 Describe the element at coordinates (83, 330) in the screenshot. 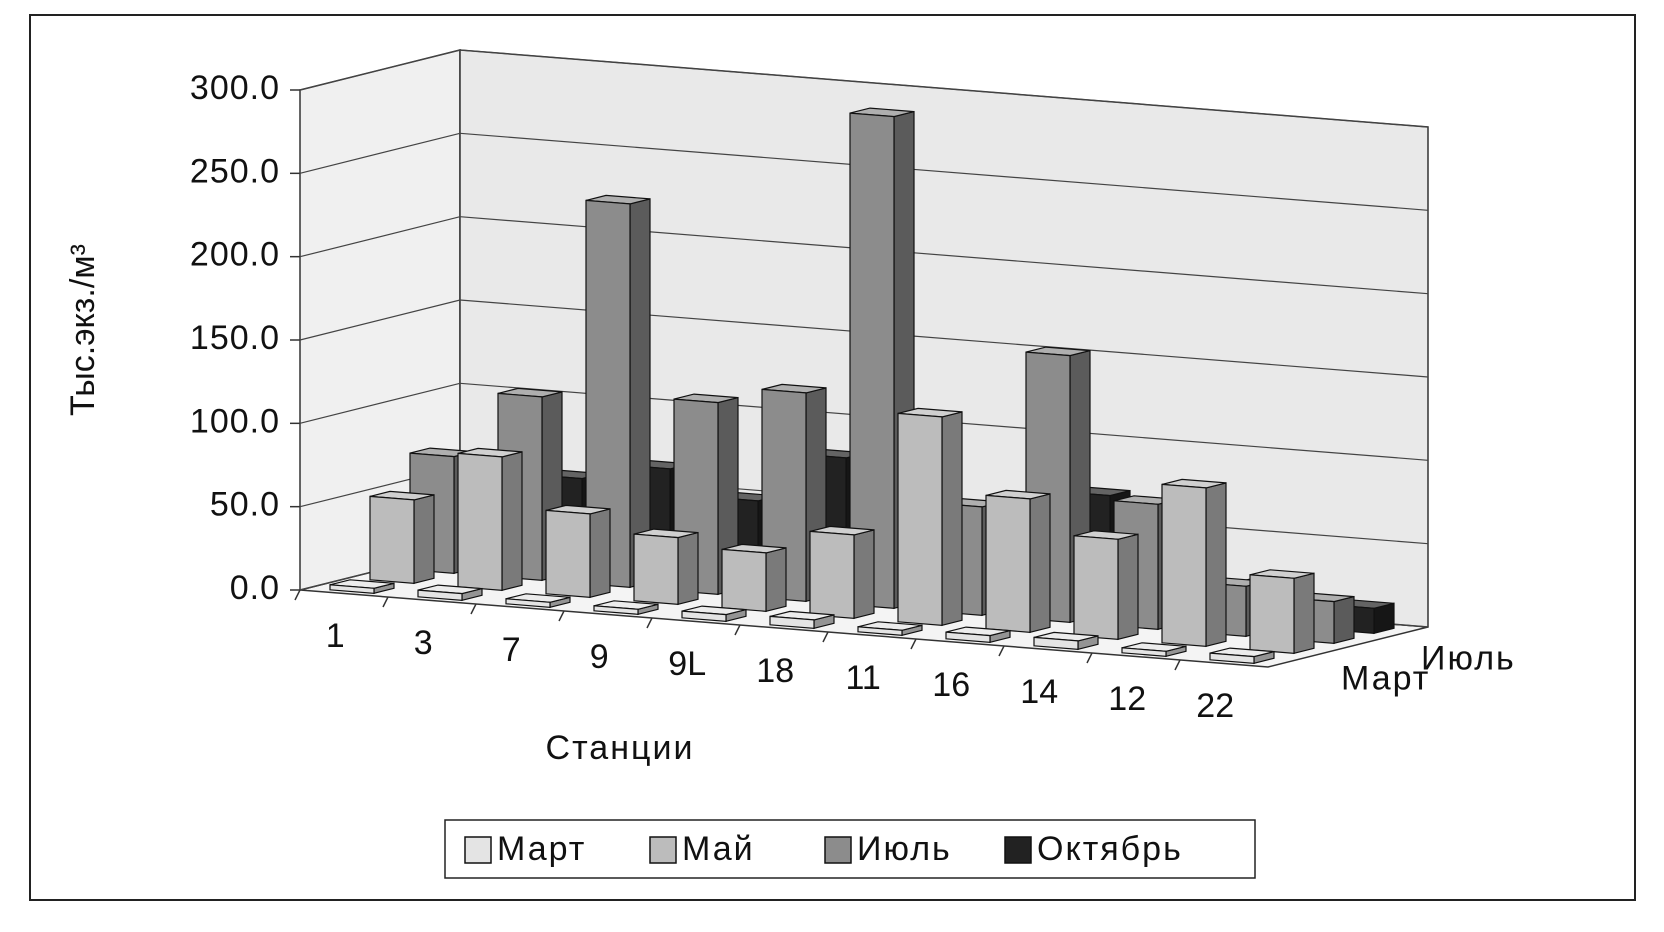

I see `y-axis-title: Тыс.экз./м³` at that location.